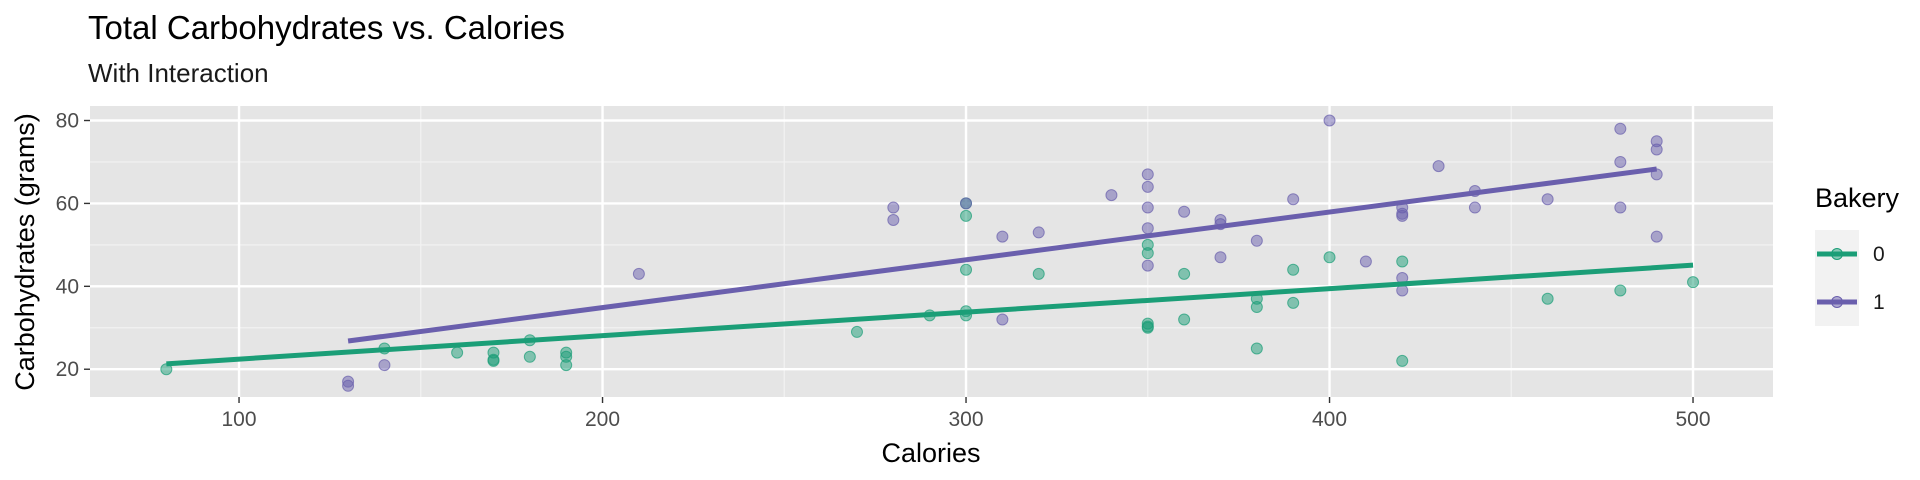 The image size is (1920, 480). What do you see at coordinates (1857, 254) in the screenshot?
I see `legend: Bakery 0 1` at bounding box center [1857, 254].